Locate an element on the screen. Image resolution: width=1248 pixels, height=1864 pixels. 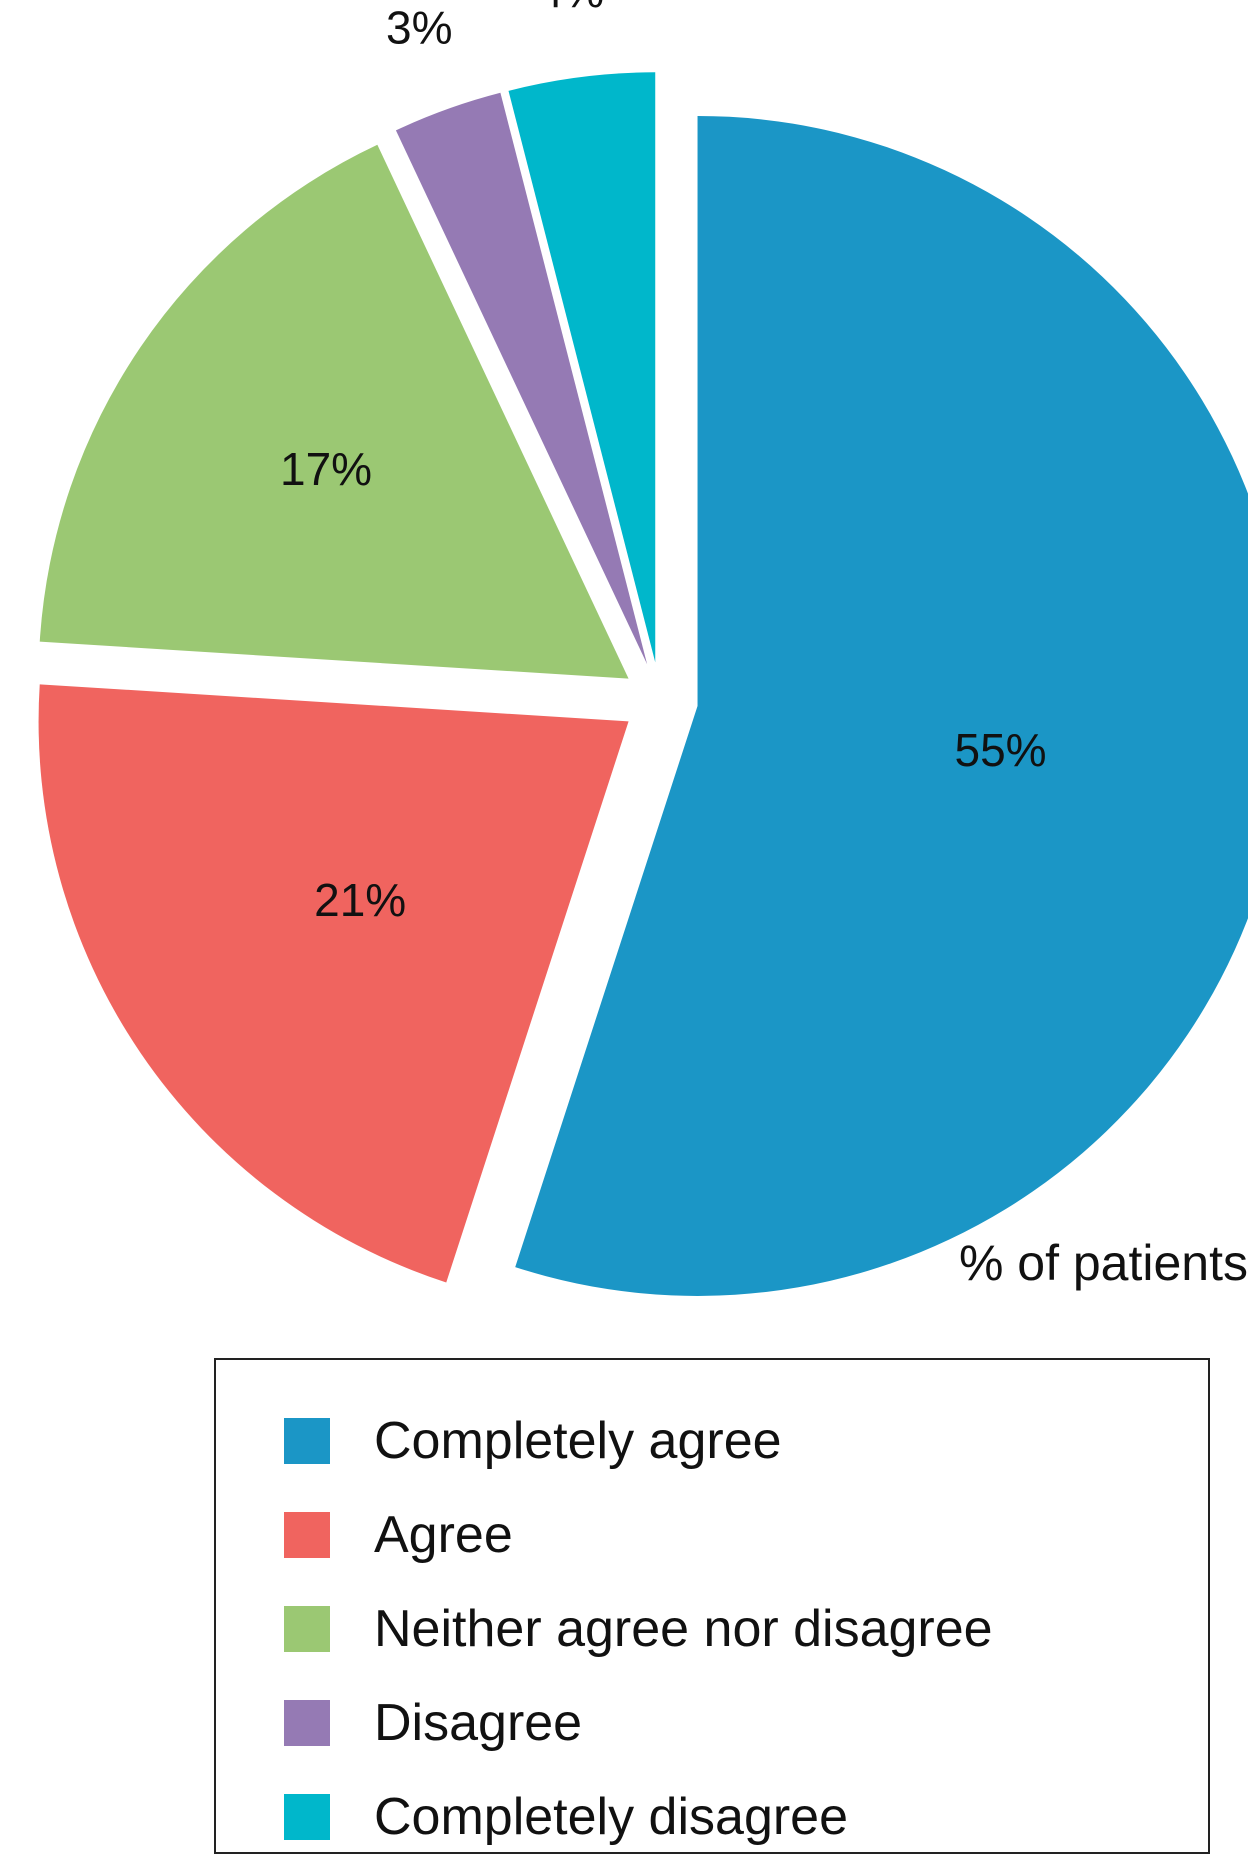
pie-slice-neither-agree-nor-disagree is located at coordinates (334, 411).